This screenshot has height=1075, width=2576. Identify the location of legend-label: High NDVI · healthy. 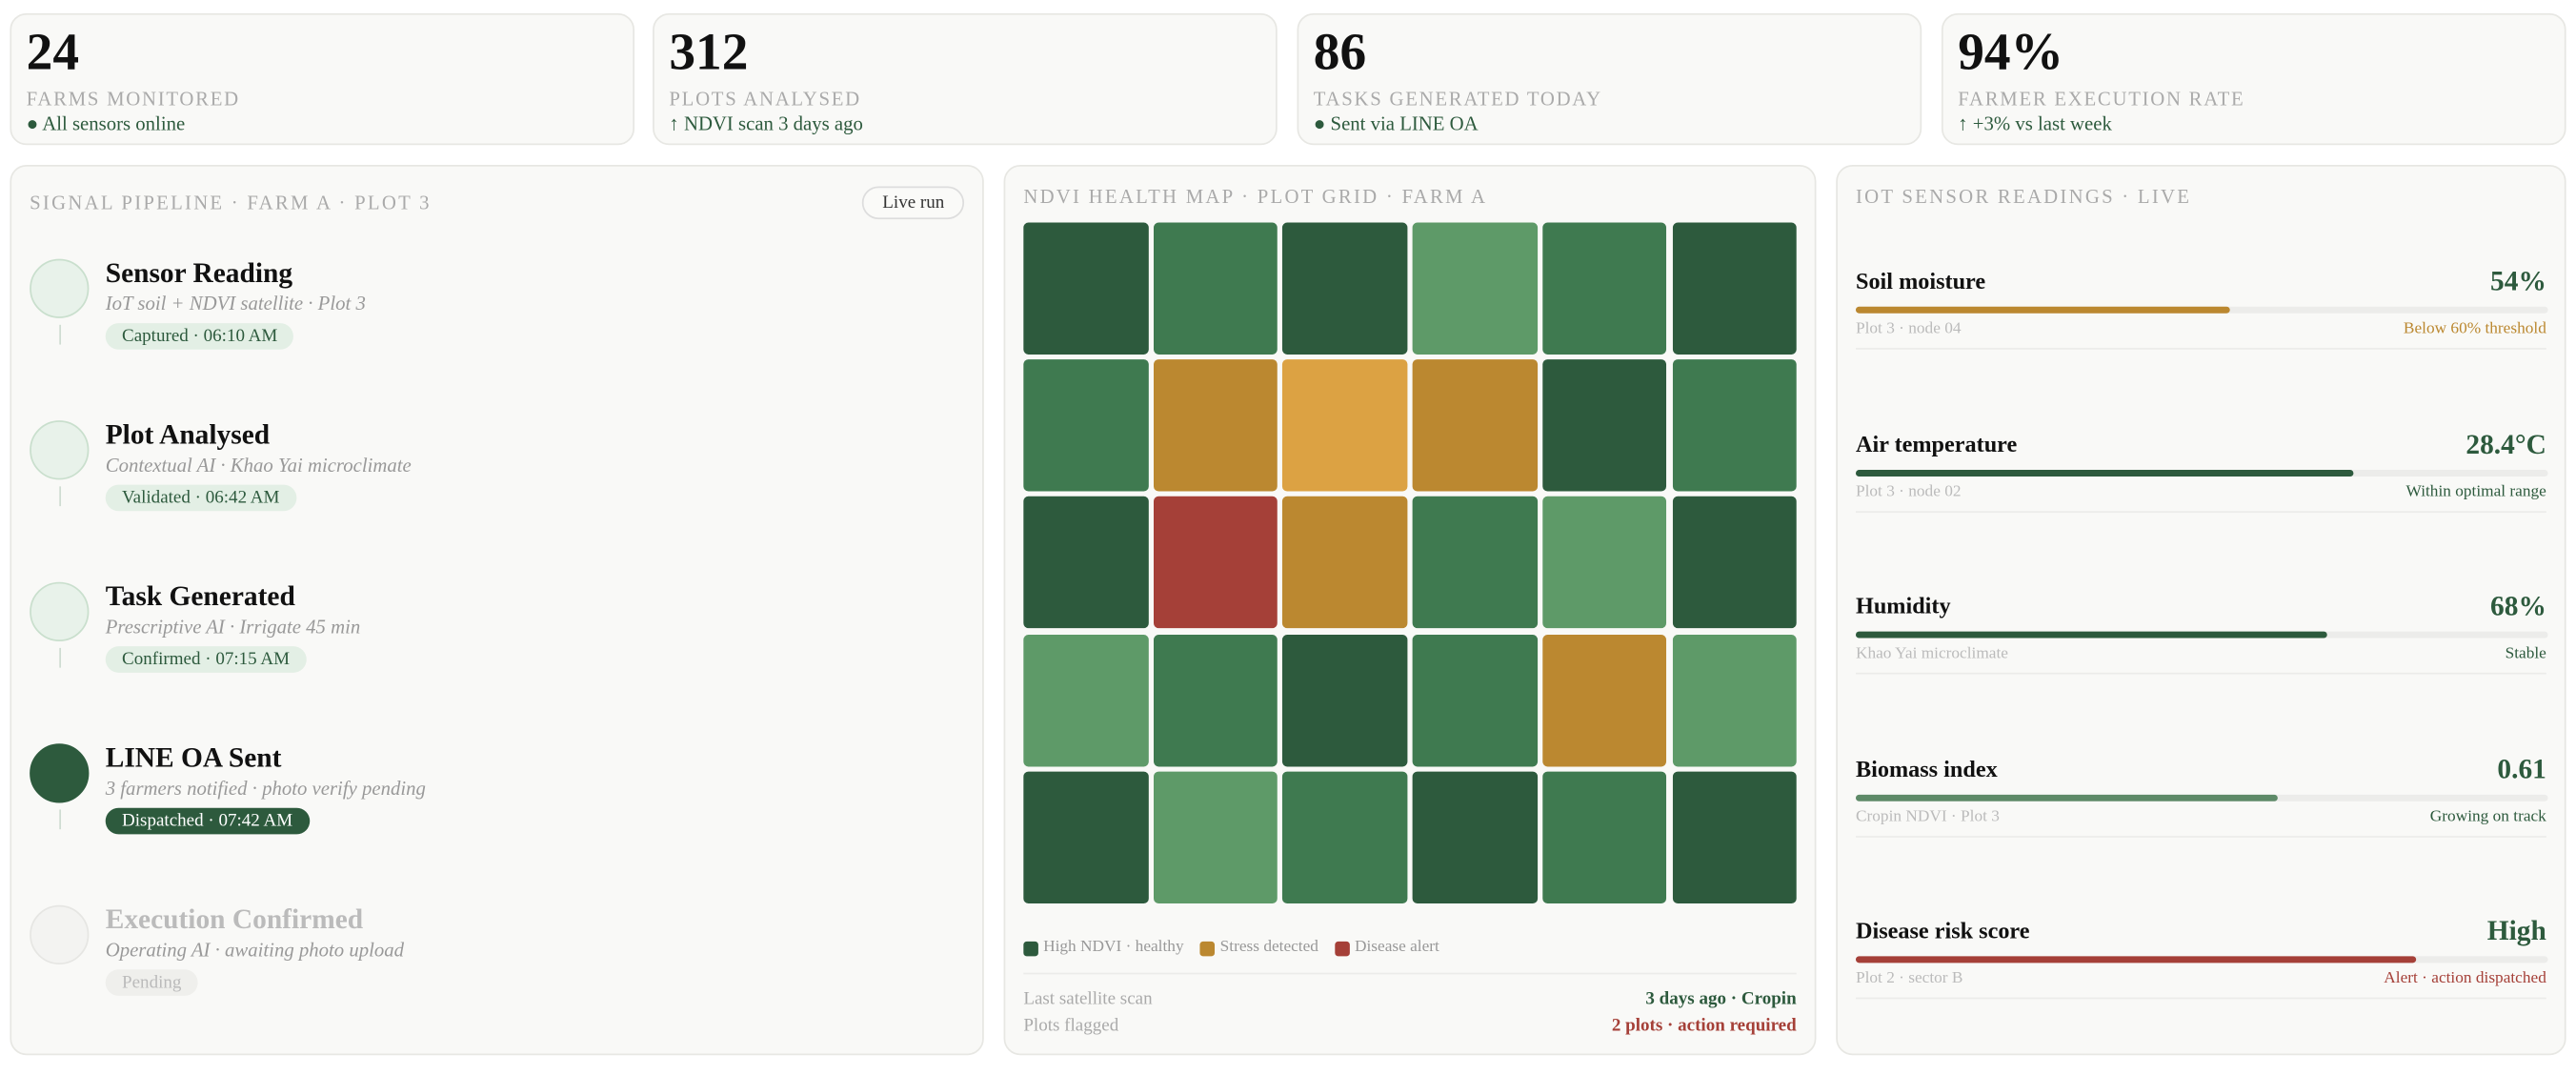
(1113, 947).